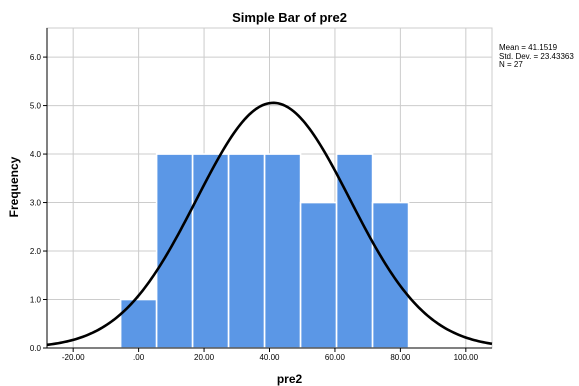 Image resolution: width=579 pixels, height=386 pixels. Describe the element at coordinates (14, 187) in the screenshot. I see `y-axis-label: Frequency` at that location.